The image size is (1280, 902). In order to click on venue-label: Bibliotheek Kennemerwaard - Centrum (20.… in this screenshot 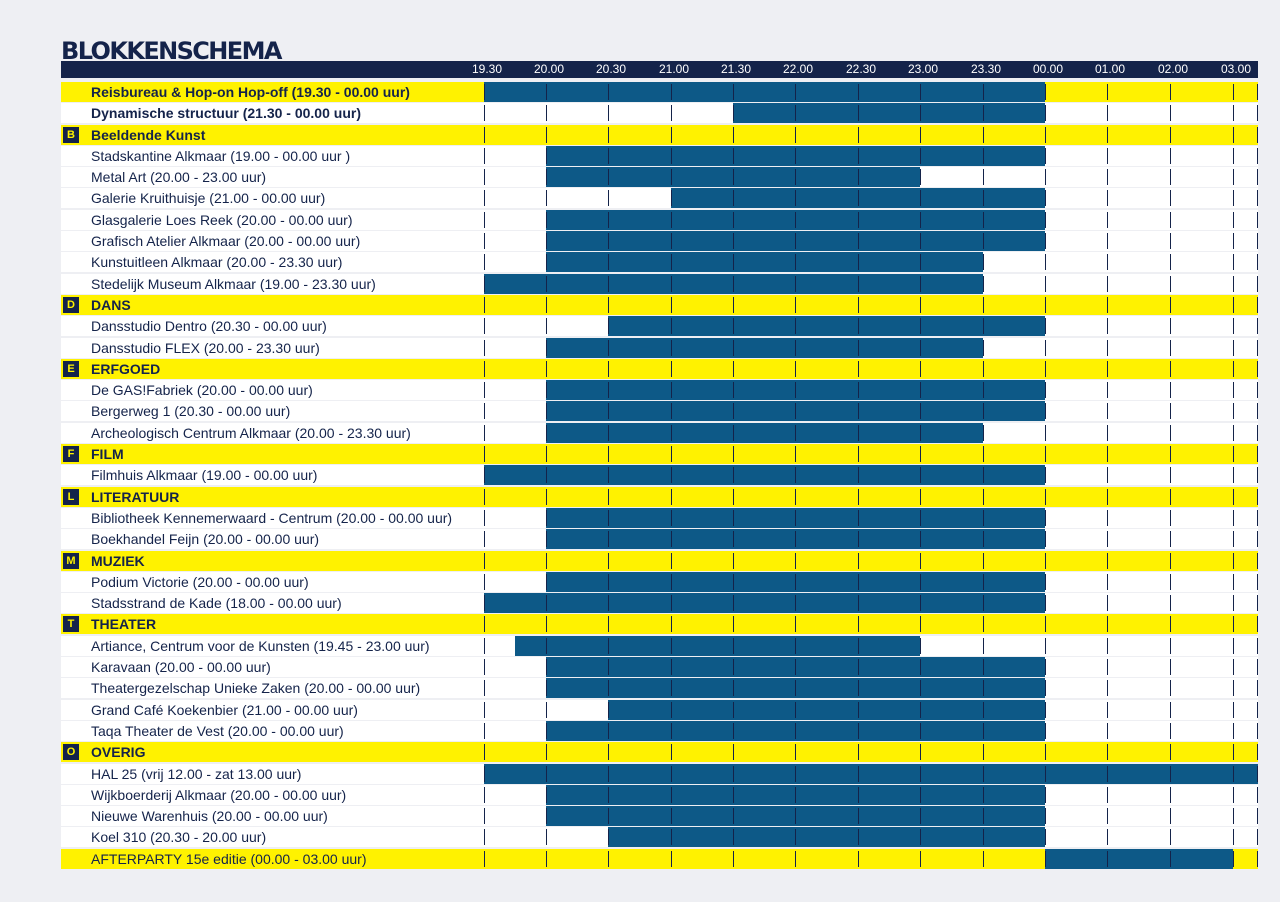, I will do `click(272, 517)`.